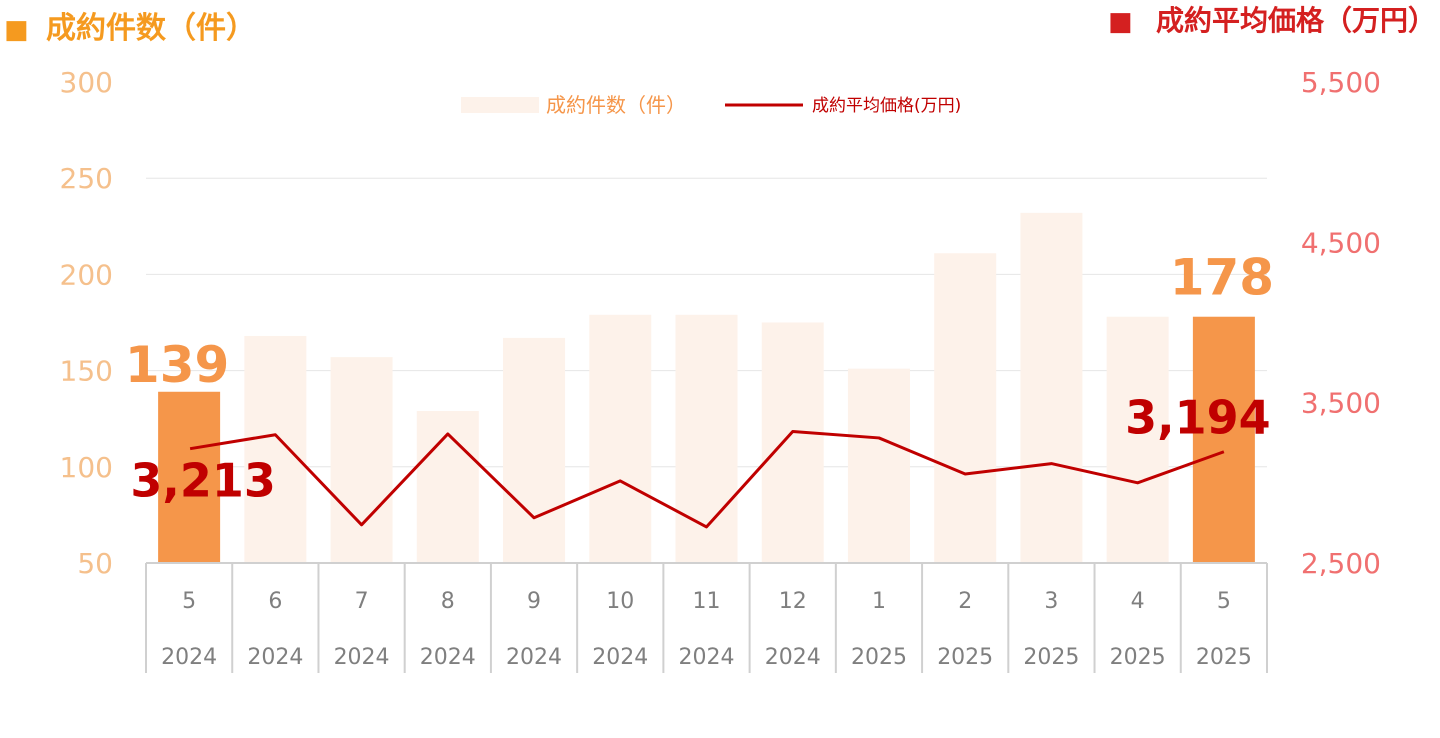 The height and width of the screenshot is (738, 1440). Describe the element at coordinates (886, 106) in the screenshot. I see `legend-line-label: 成約平均価格(万円)` at that location.